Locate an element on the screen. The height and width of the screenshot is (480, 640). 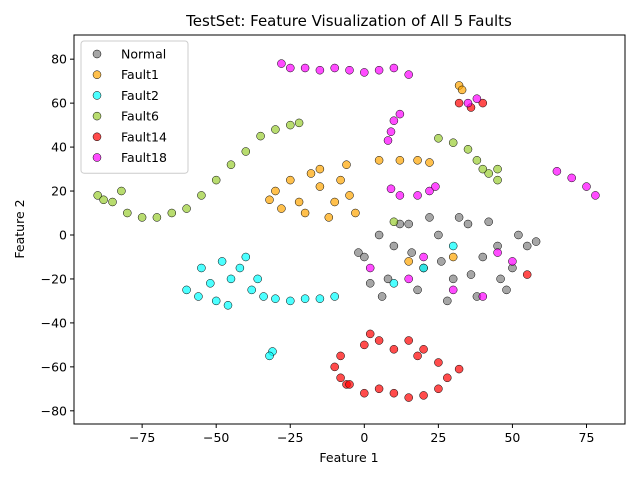
legend: Normal Fault1 Fault2 Fault6 Fault14 Fault18 is located at coordinates (134, 107).